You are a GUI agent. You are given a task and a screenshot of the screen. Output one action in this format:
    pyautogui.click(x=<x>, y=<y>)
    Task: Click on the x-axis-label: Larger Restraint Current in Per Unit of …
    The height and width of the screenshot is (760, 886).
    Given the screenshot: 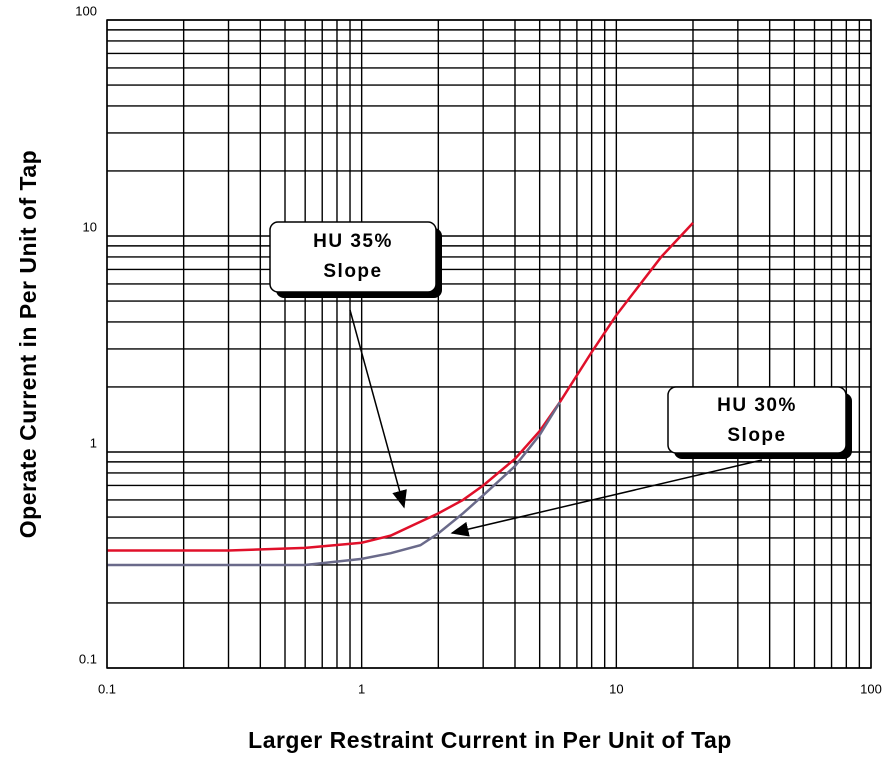 What is the action you would take?
    pyautogui.click(x=490, y=740)
    